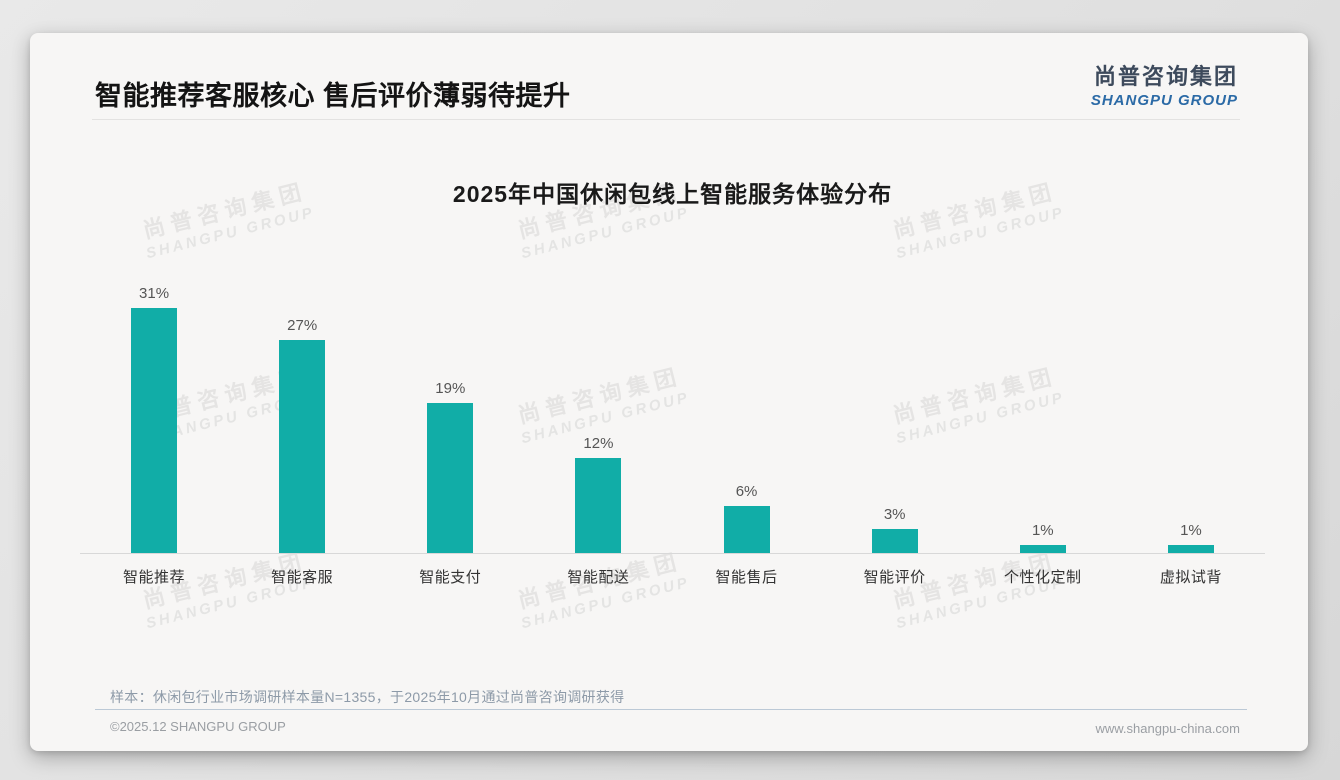 The height and width of the screenshot is (780, 1340). What do you see at coordinates (1190, 577) in the screenshot?
I see `category-label: 虚拟试背` at bounding box center [1190, 577].